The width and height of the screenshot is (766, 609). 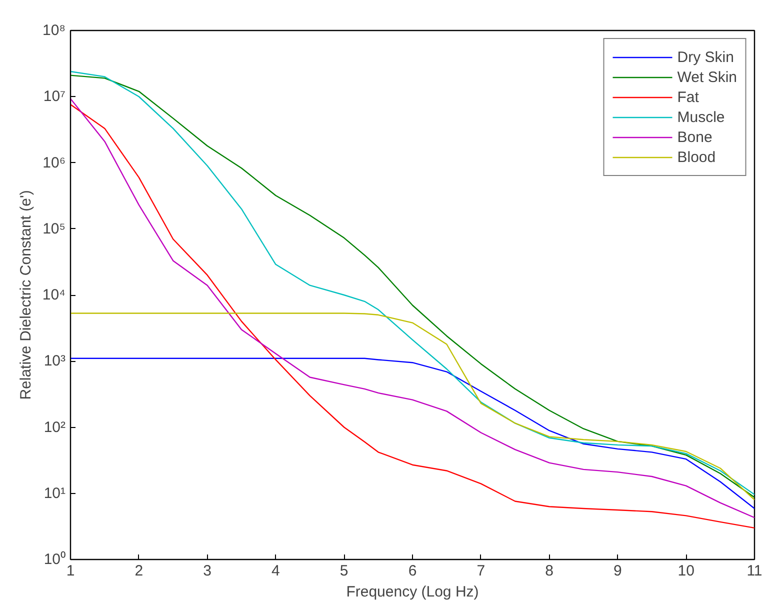 I want to click on legend-label: Wet Skin, so click(x=707, y=77).